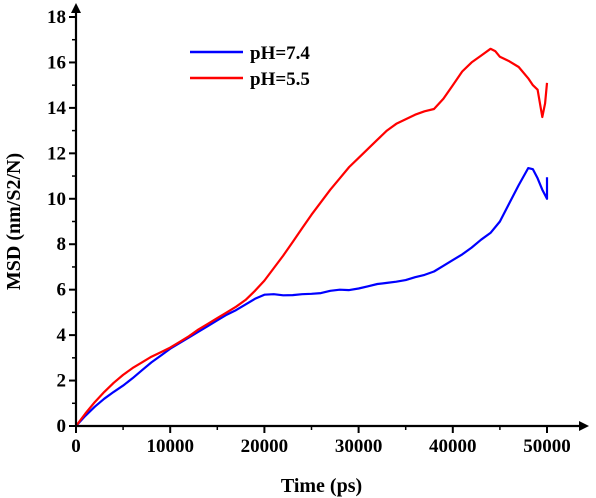 The image size is (596, 498). I want to click on x-tick-label: 0, so click(76, 446).